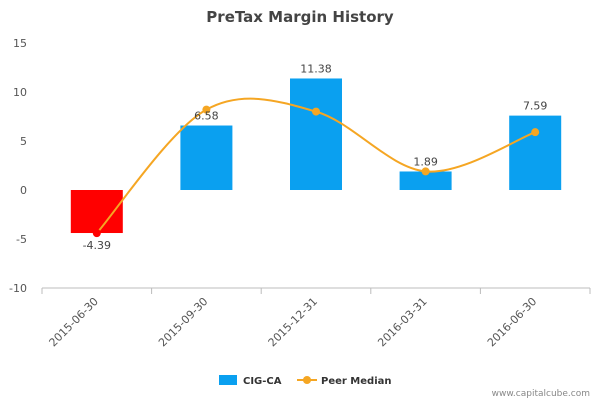  I want to click on chart-title: PreTax Margin History, so click(300, 17).